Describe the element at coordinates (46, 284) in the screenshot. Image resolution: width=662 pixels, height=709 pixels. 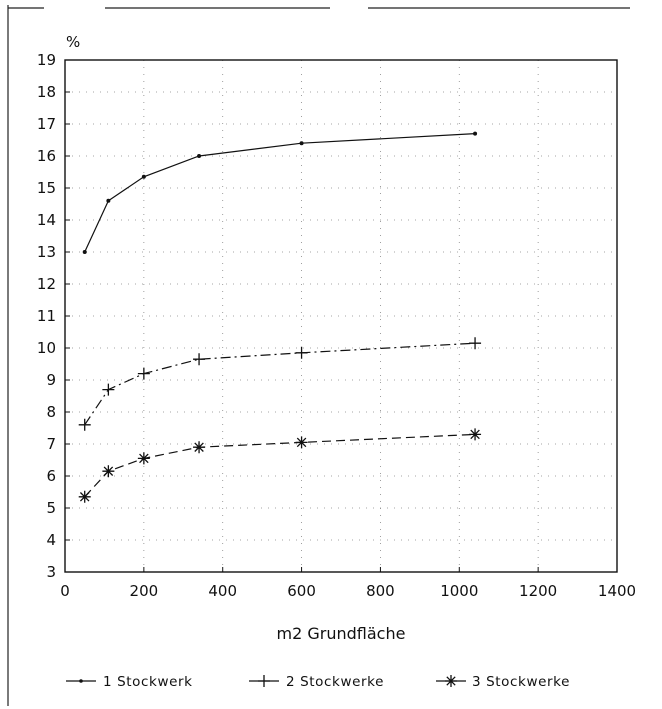
I see `y-tick-label: 12` at that location.